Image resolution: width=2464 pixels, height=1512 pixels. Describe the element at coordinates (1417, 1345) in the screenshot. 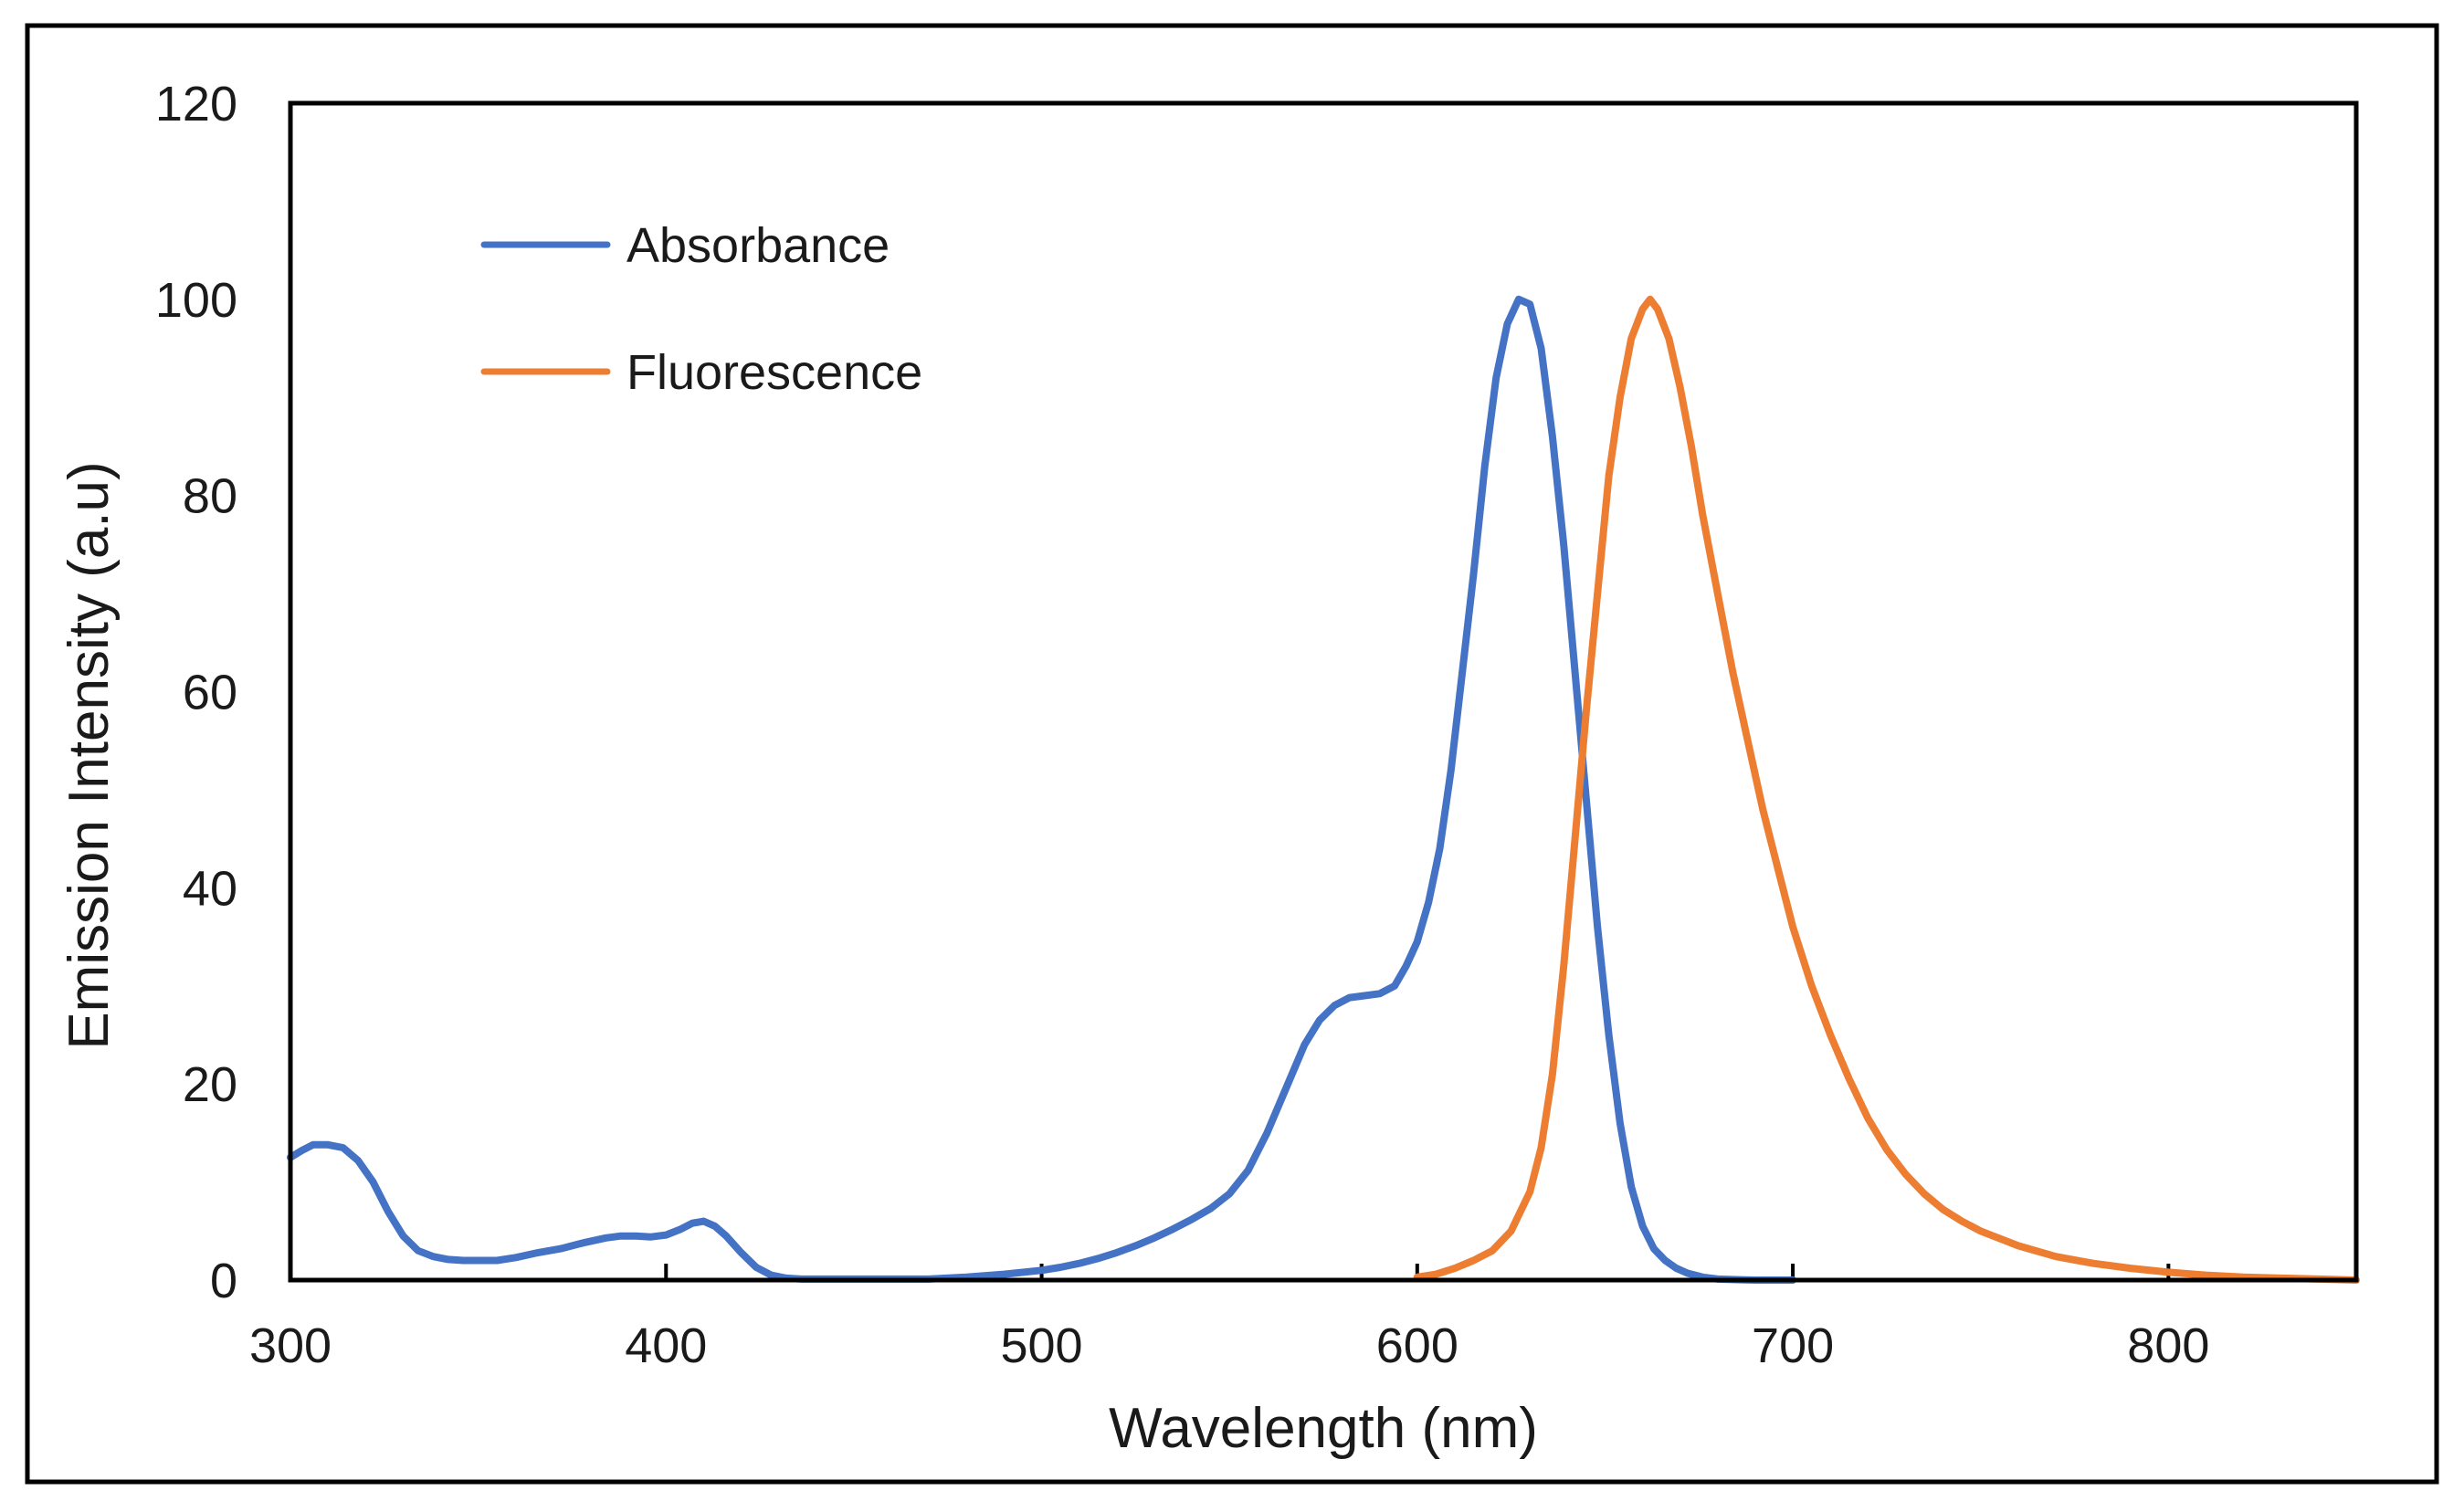

I see `x-tick-label: 600` at that location.